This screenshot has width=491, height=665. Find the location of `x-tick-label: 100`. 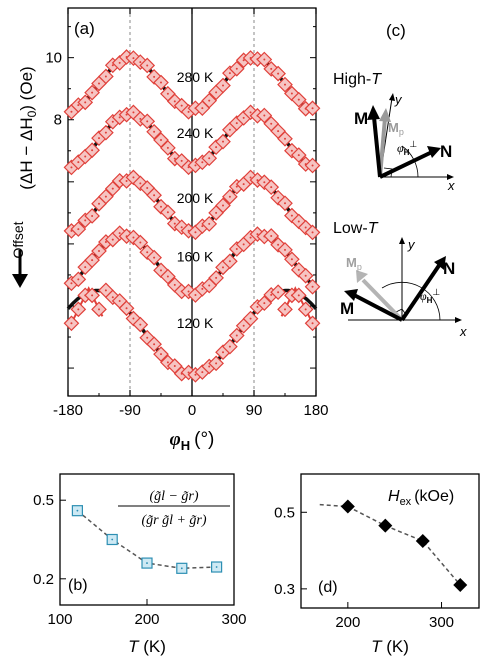

x-tick-label: 100 is located at coordinates (59, 619).